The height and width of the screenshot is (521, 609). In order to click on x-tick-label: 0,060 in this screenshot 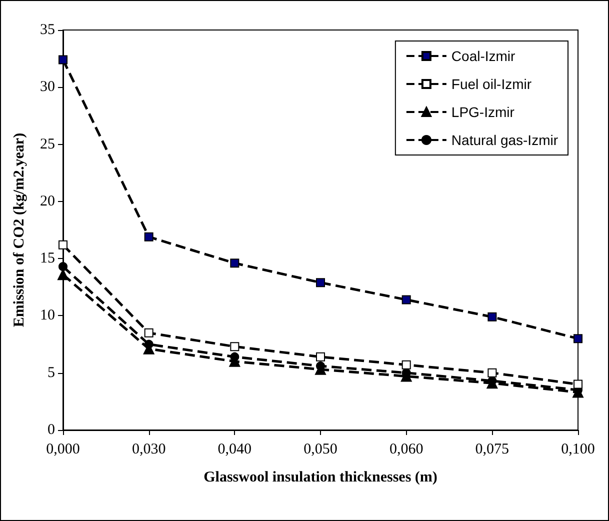, I will do `click(406, 450)`.